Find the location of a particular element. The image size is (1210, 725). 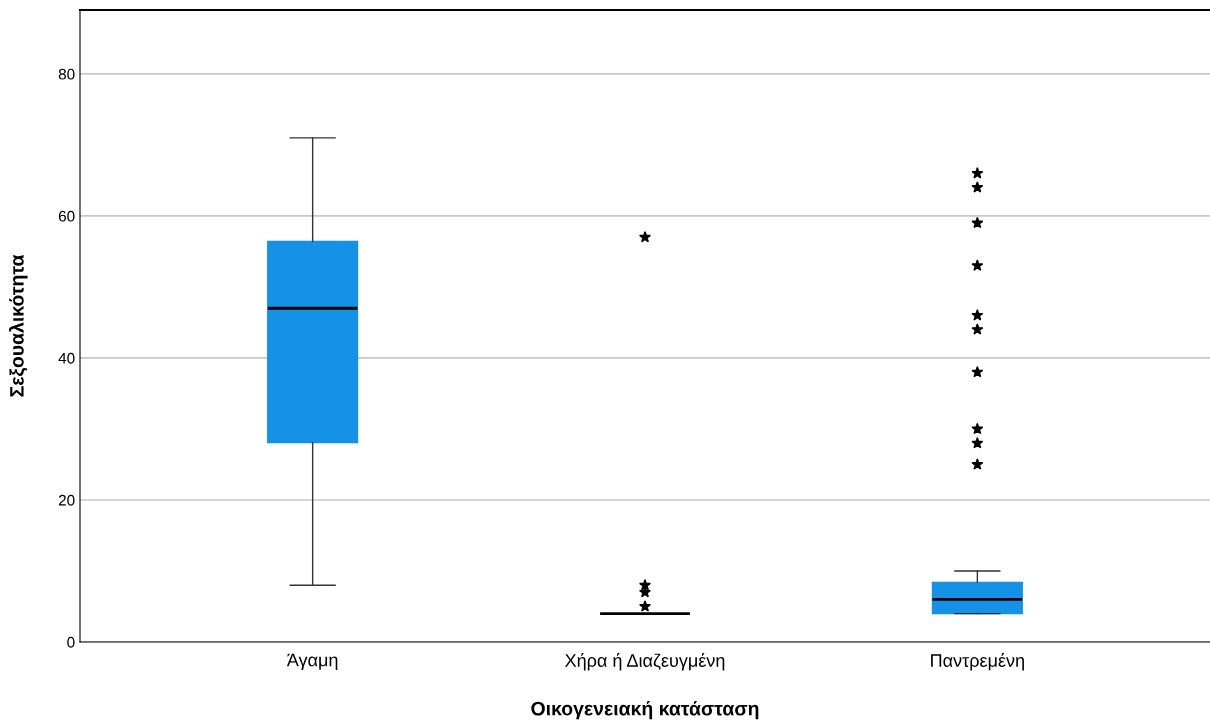

y-tick-label: 0 is located at coordinates (71, 642).